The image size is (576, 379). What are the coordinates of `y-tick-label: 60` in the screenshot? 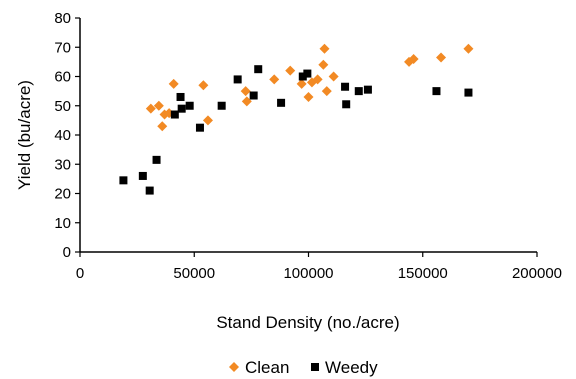 It's located at (62, 77).